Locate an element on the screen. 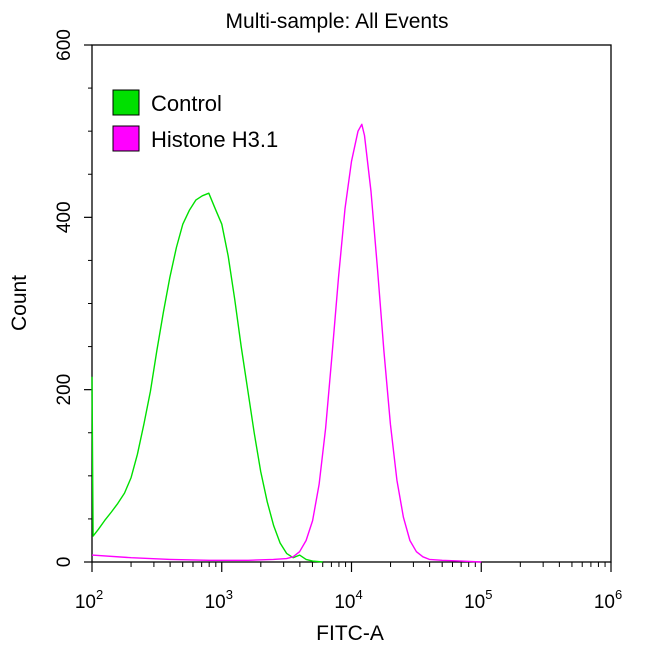 The width and height of the screenshot is (650, 650). y-tick-label: 600 is located at coordinates (64, 45).